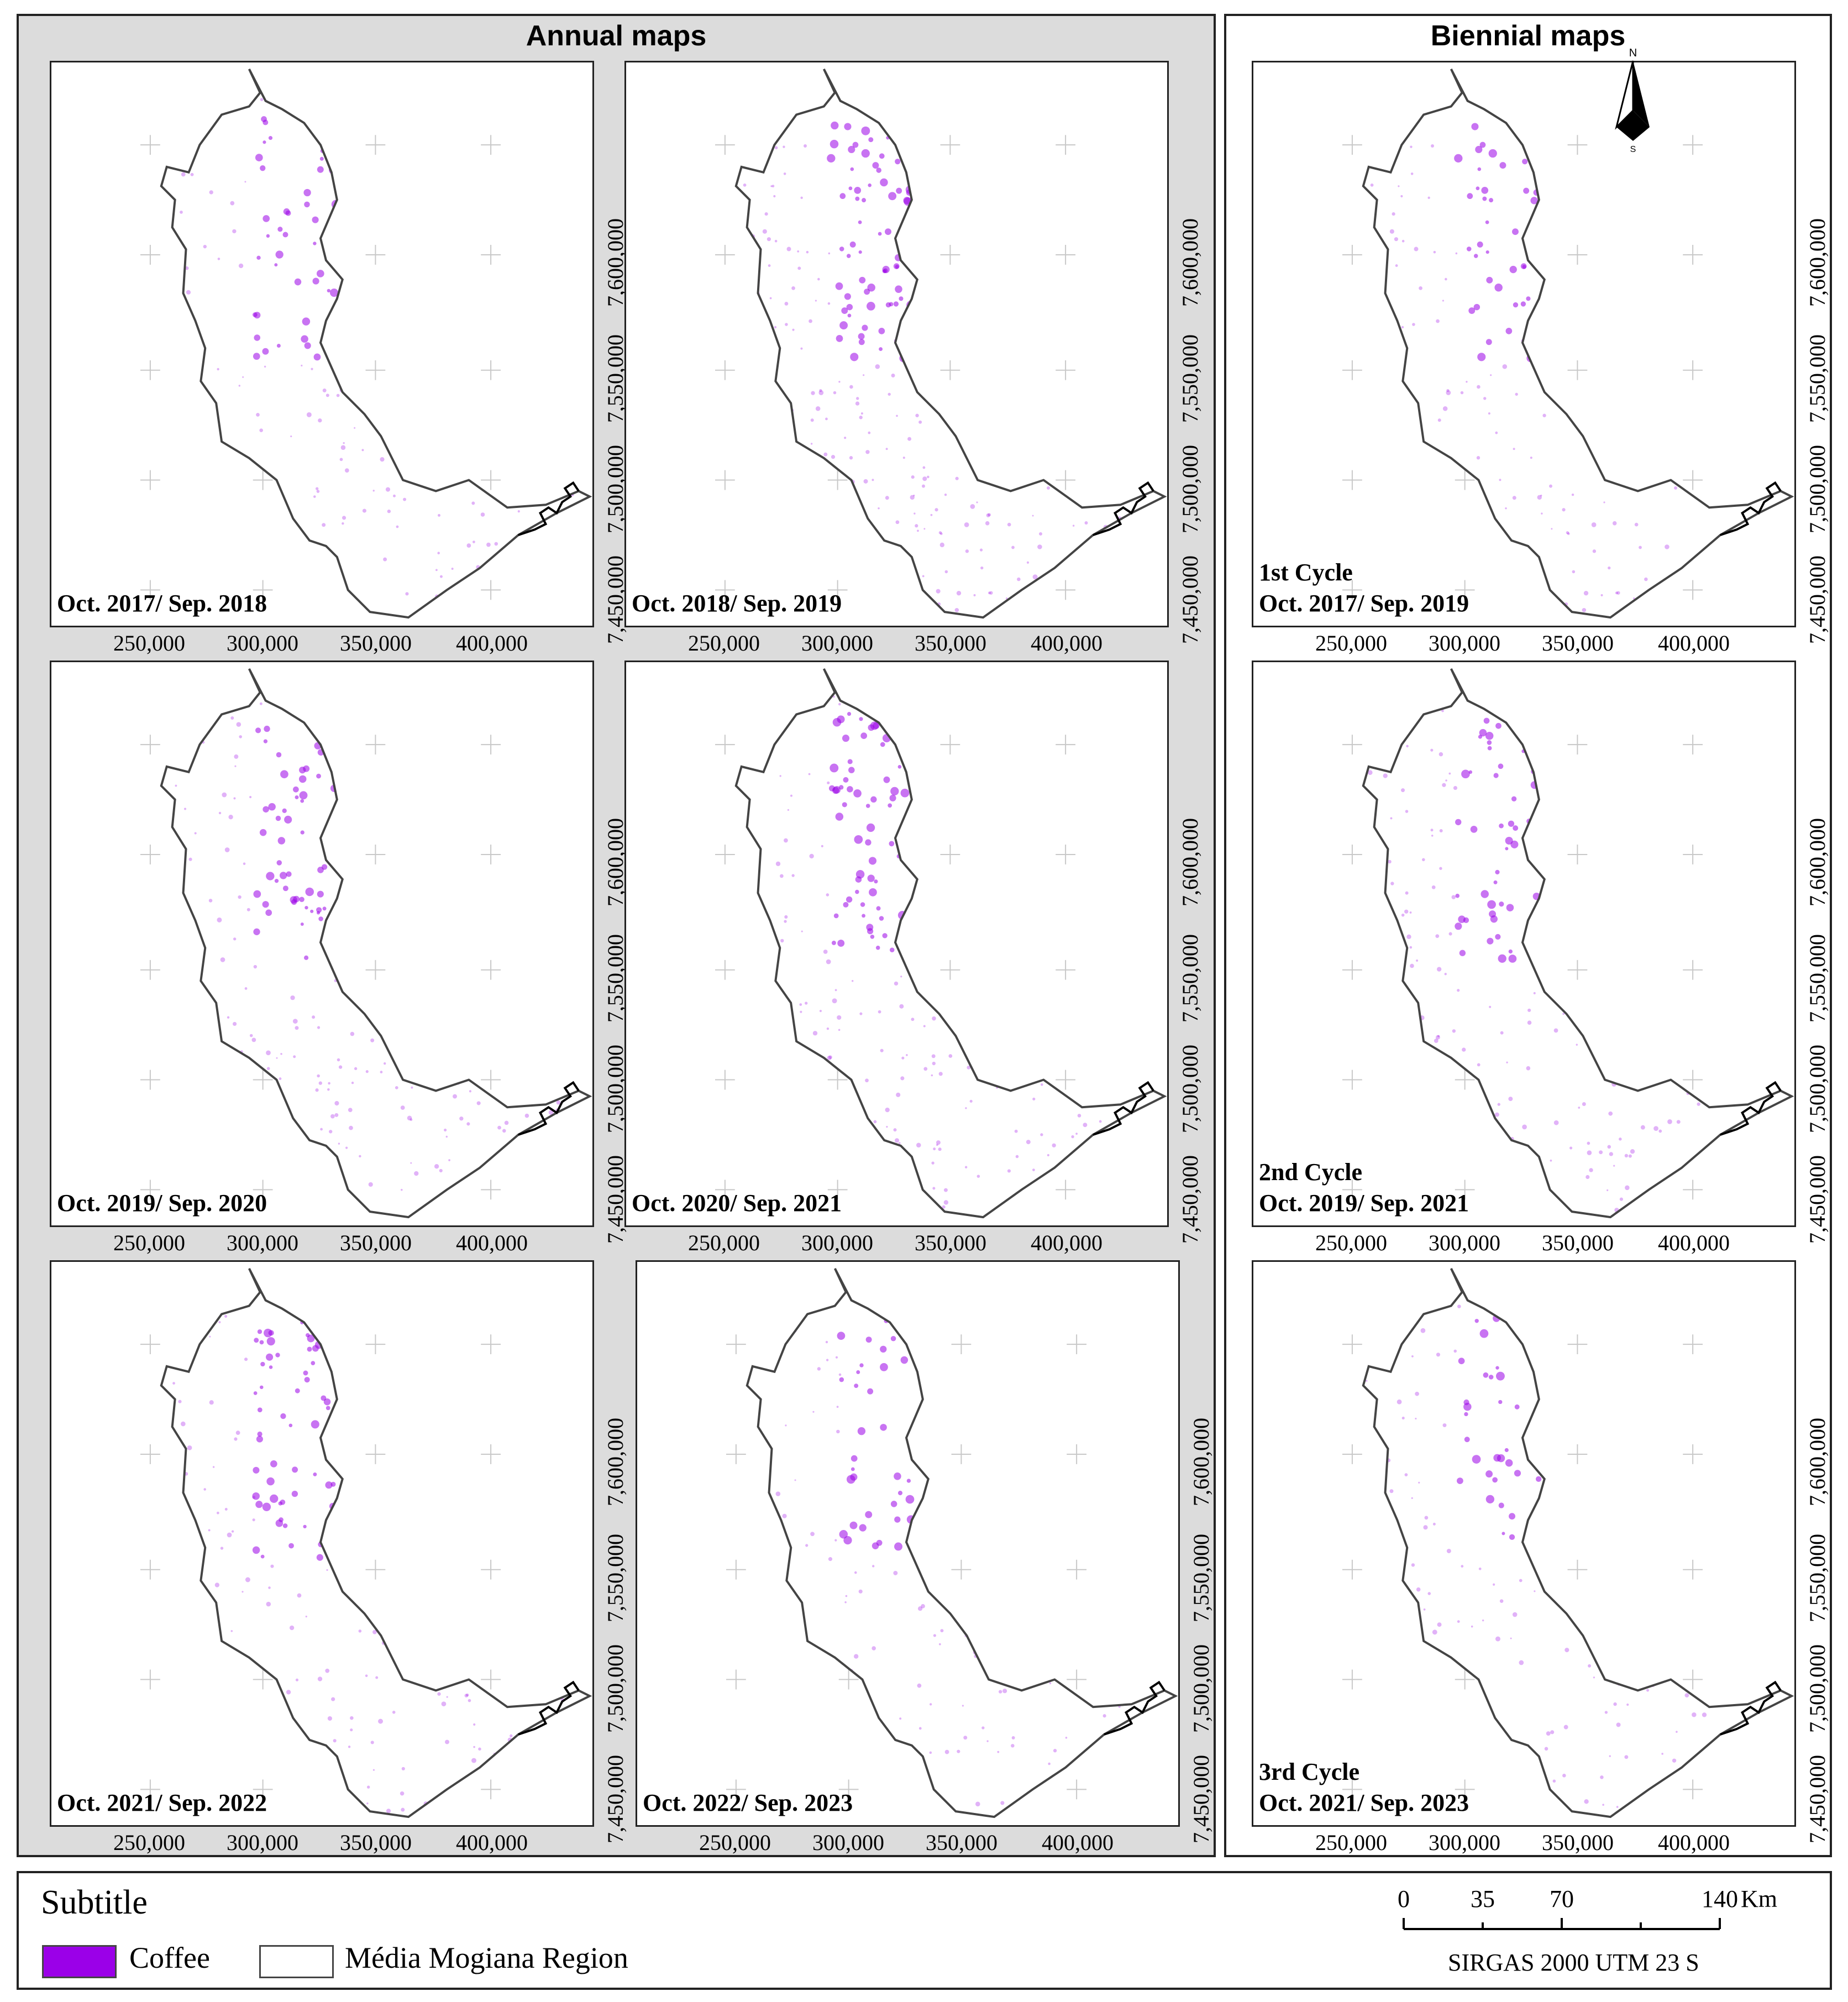  I want to click on map-period-line: Oct. 2018/ Sep. 2019, so click(737, 603).